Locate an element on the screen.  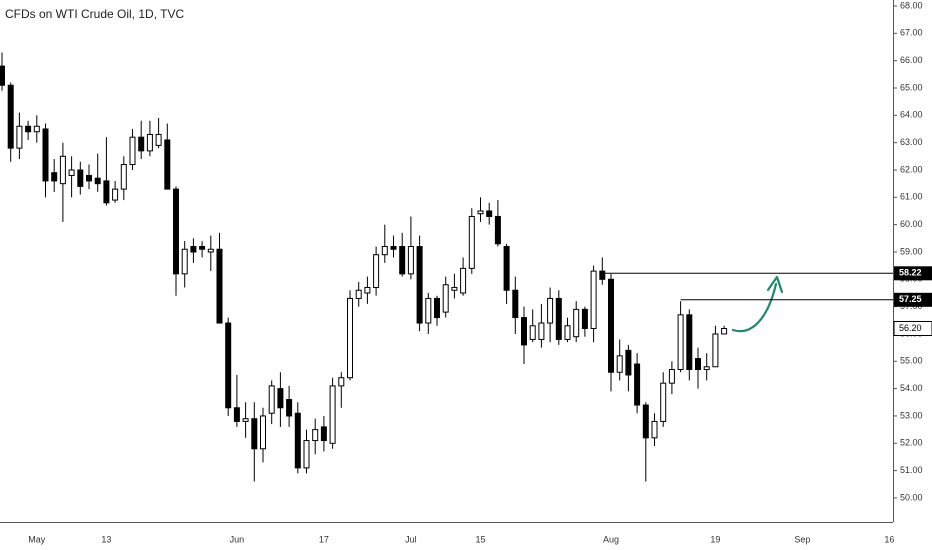
y-tick-label: 63.00 is located at coordinates (911, 142).